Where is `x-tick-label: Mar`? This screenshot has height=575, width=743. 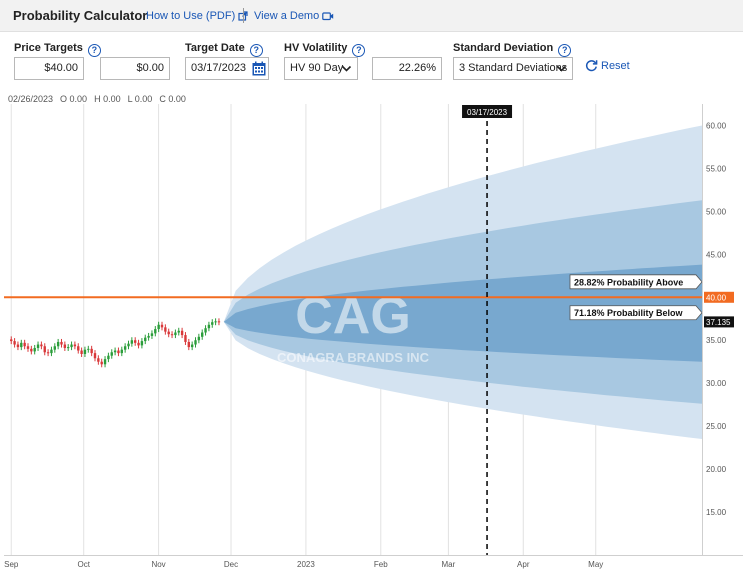 x-tick-label: Mar is located at coordinates (449, 564).